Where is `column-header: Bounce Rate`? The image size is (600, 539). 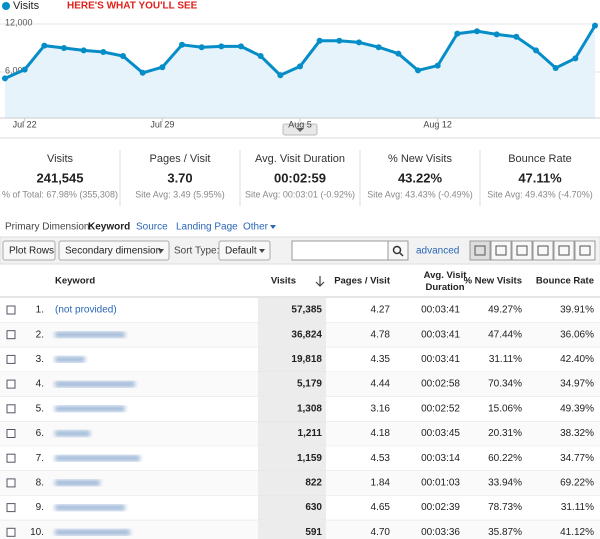
column-header: Bounce Rate is located at coordinates (565, 281).